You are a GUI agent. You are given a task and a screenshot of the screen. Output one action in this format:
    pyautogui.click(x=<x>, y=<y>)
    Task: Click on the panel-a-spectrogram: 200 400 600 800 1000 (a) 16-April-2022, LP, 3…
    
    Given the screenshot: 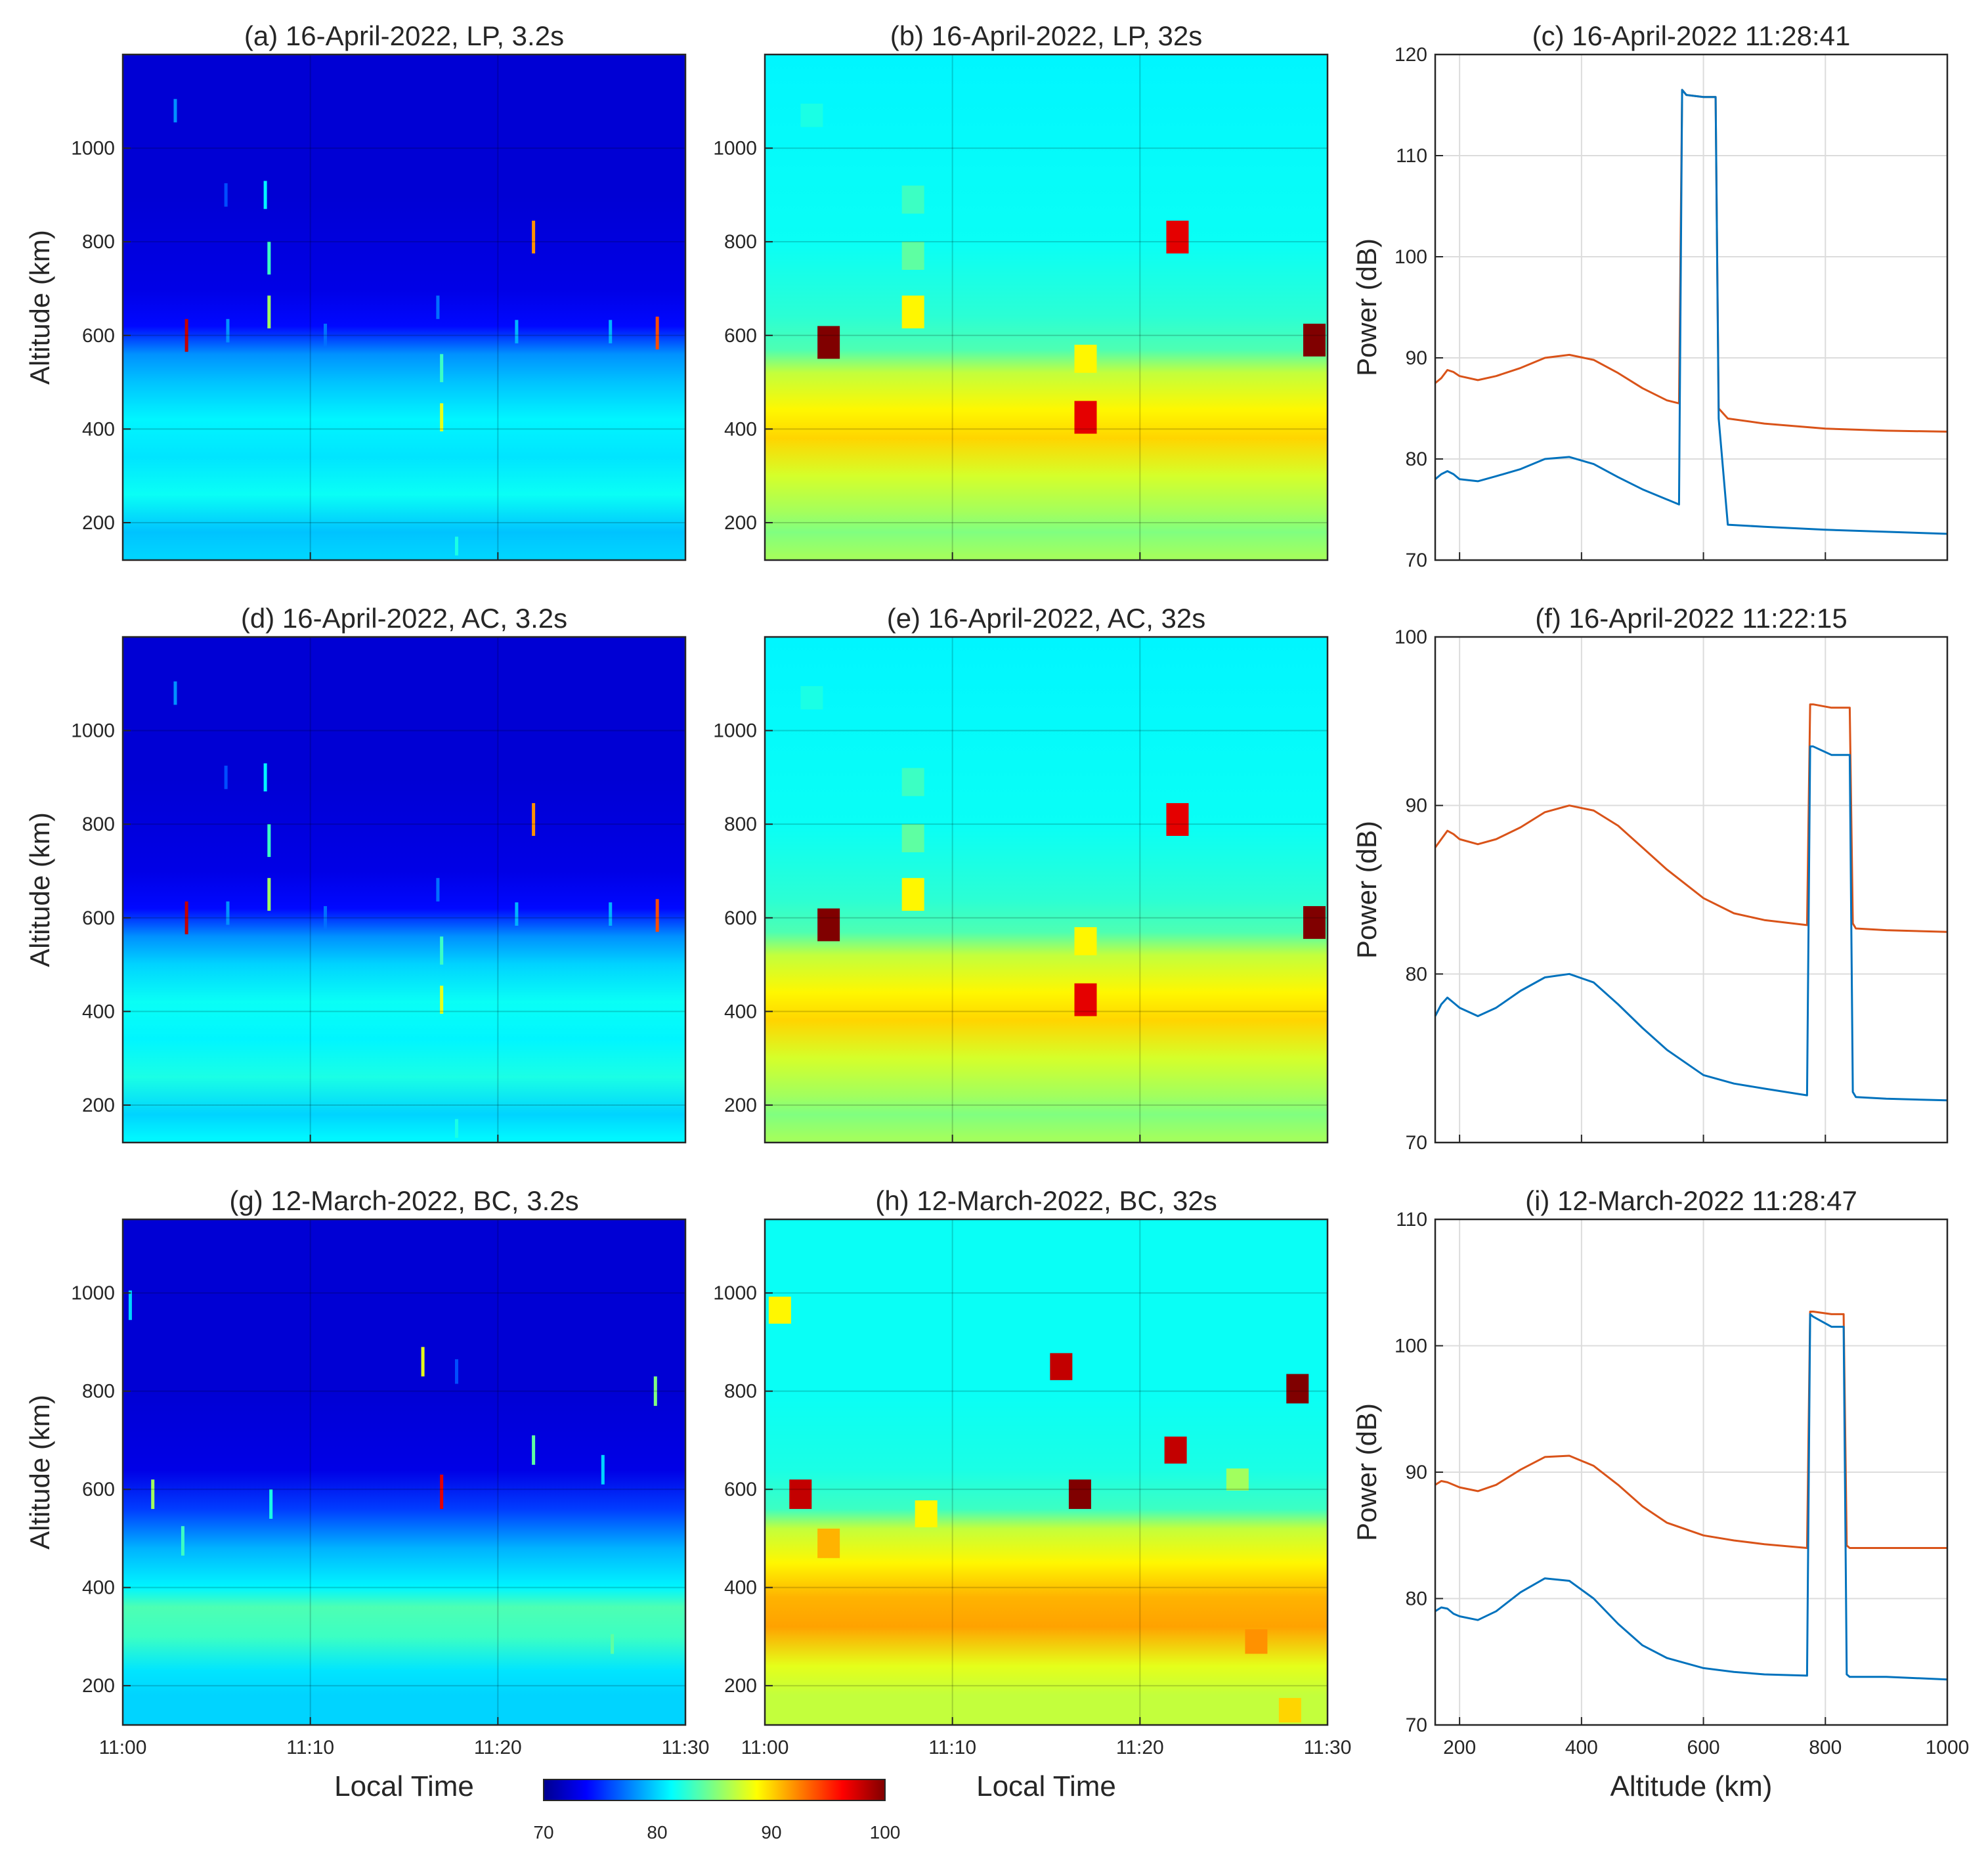 What is the action you would take?
    pyautogui.click(x=356, y=290)
    